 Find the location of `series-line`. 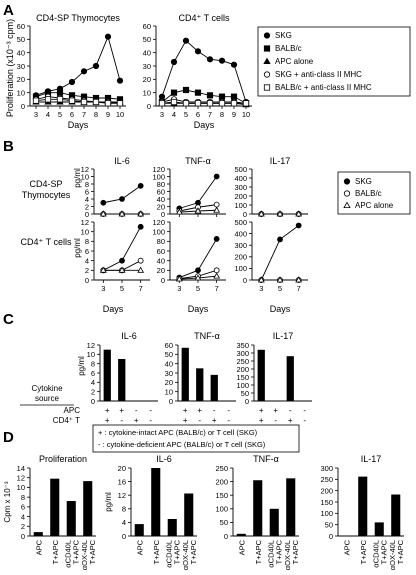

series-line is located at coordinates (279, 253).